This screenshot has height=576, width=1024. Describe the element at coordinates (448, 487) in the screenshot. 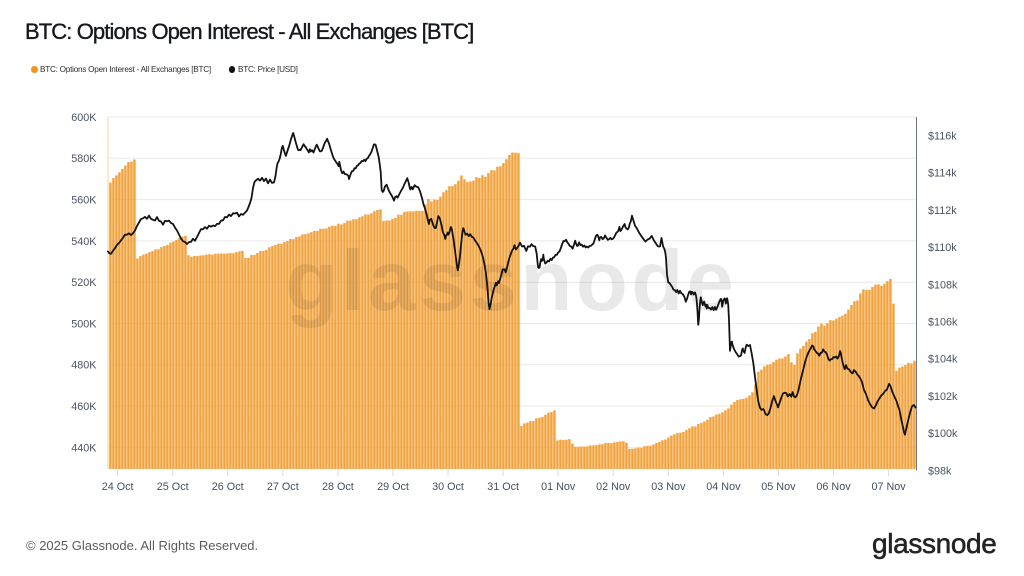

I see `svg-text: 30 Oct` at that location.